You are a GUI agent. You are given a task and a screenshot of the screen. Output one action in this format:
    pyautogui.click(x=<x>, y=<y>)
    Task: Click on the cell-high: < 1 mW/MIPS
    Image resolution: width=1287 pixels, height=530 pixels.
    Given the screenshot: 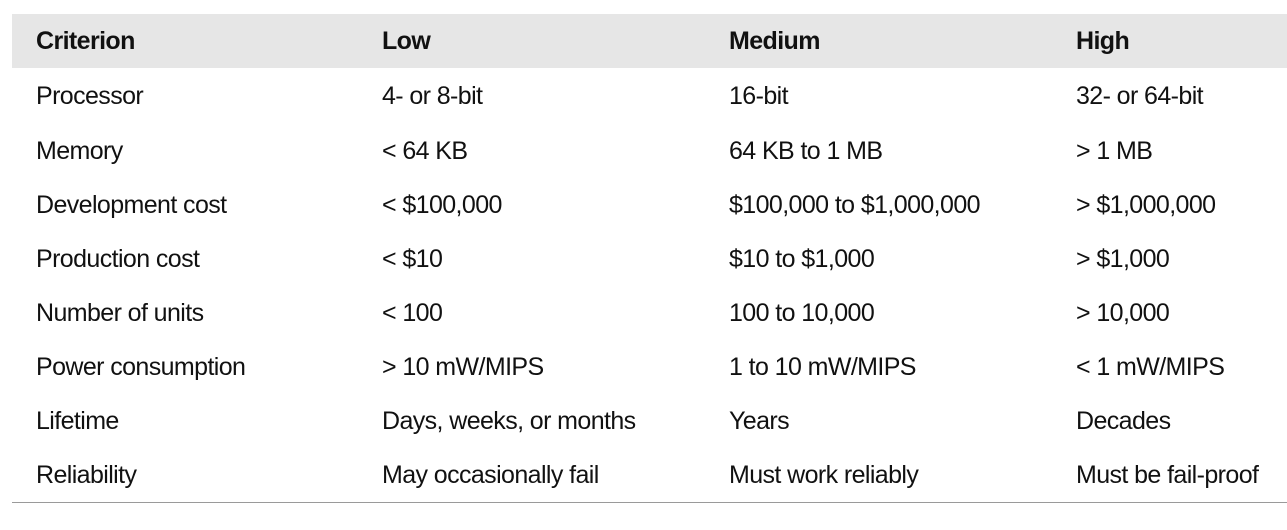 What is the action you would take?
    pyautogui.click(x=1150, y=366)
    